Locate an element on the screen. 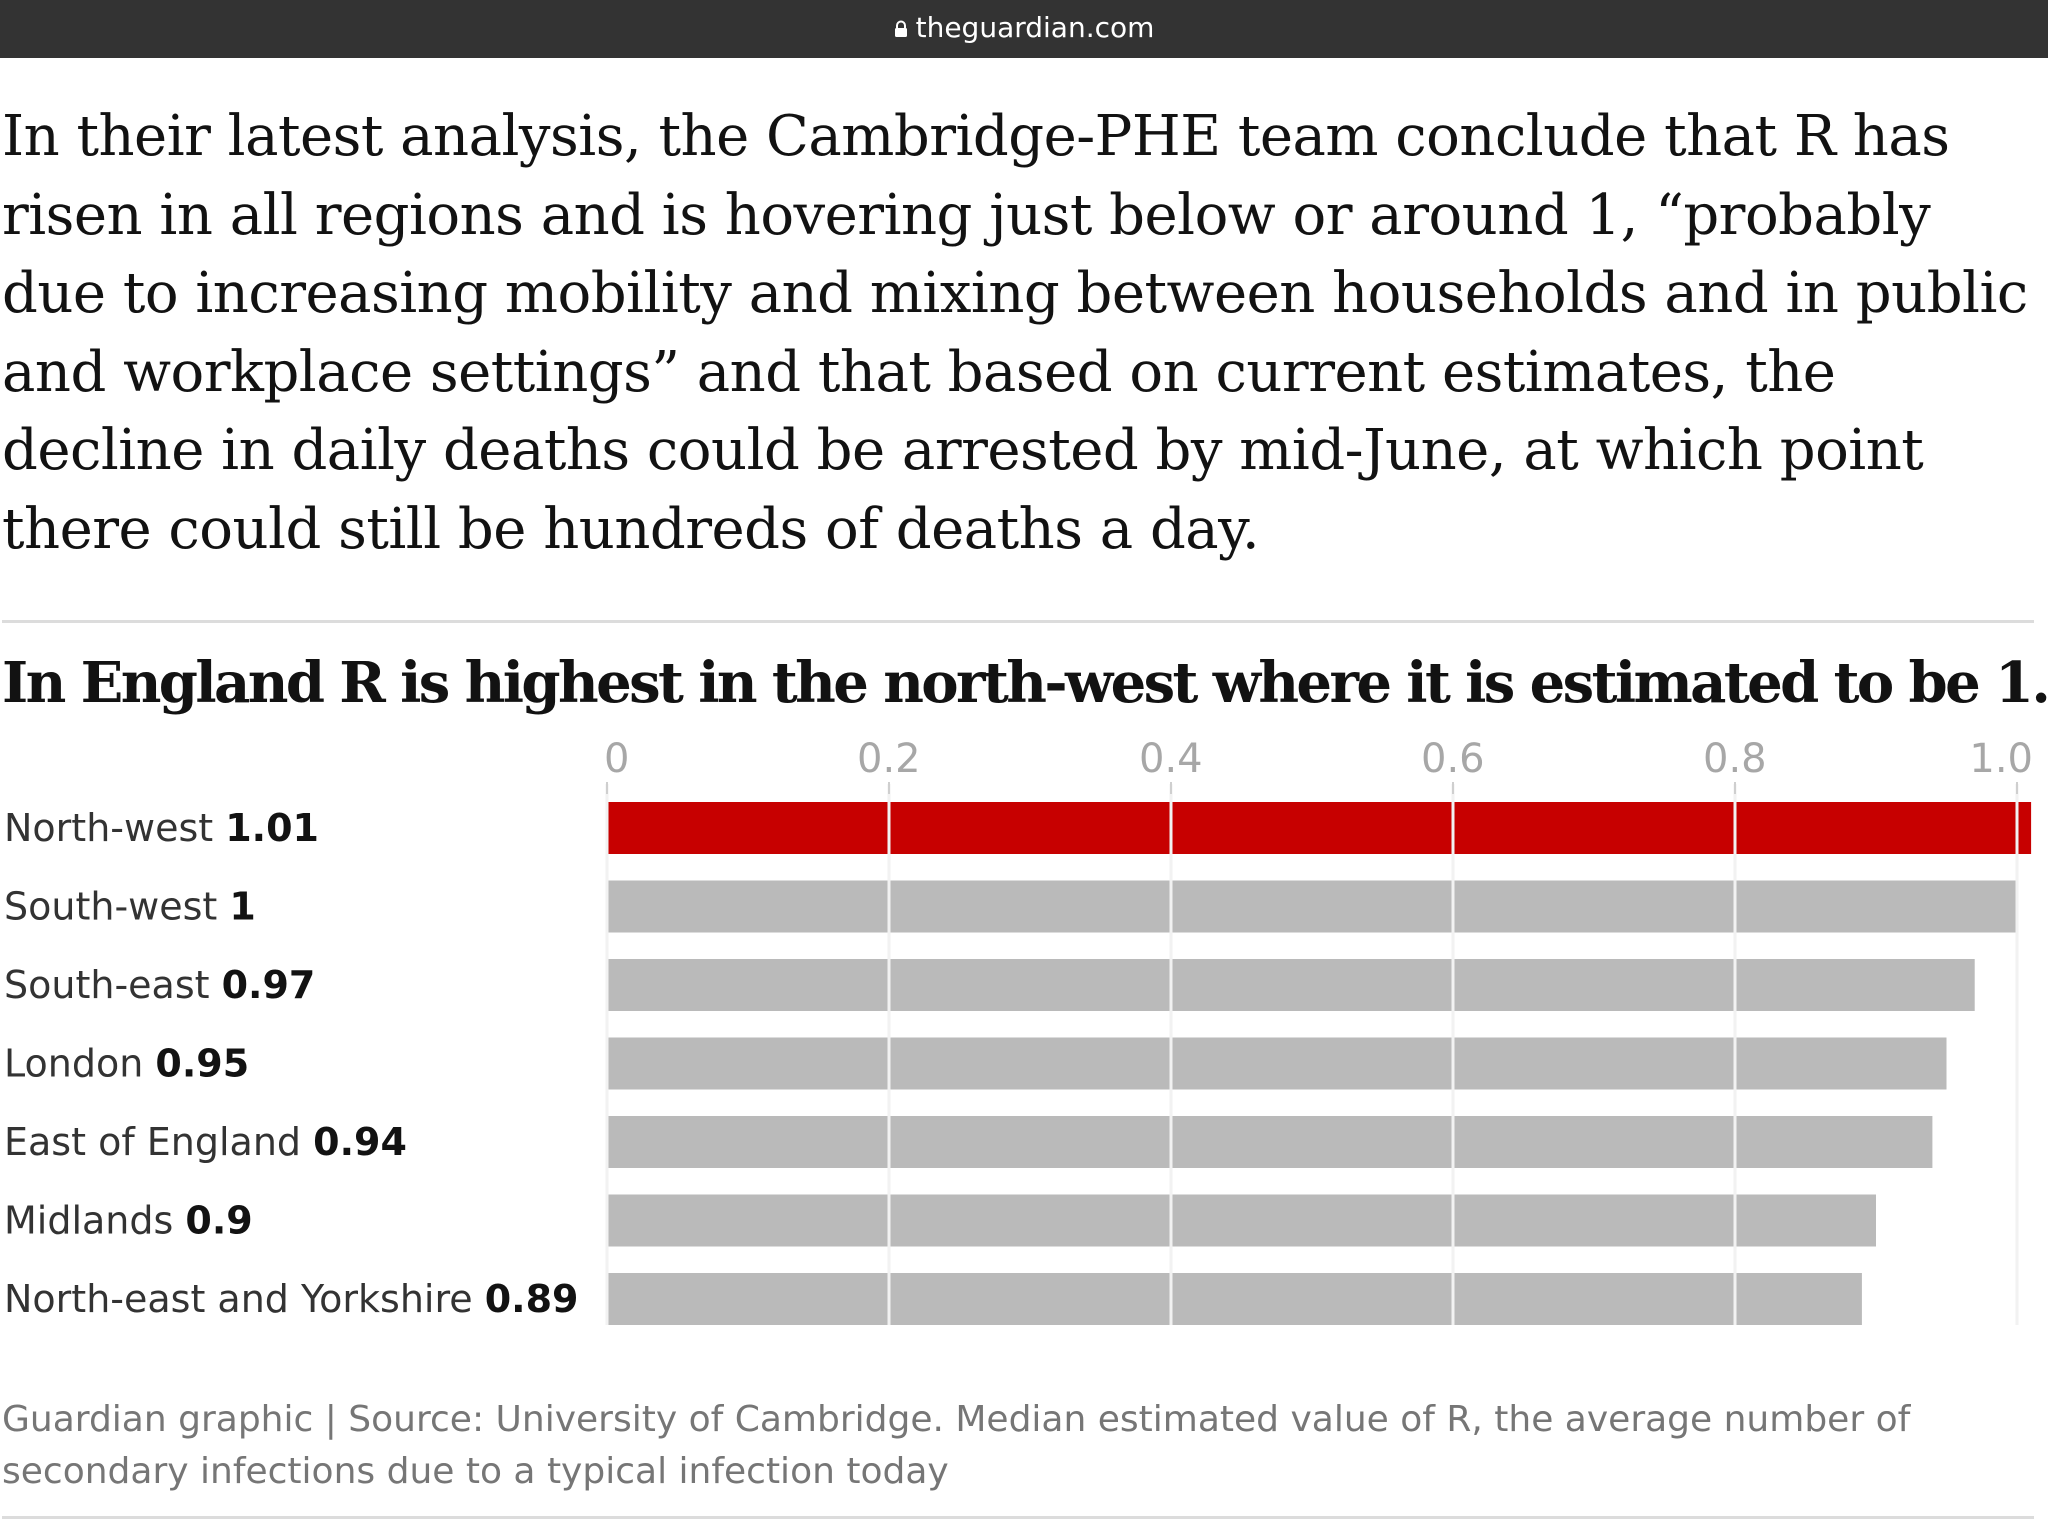 The height and width of the screenshot is (1536, 2048). x-tick-label: 1.0 is located at coordinates (2001, 759).